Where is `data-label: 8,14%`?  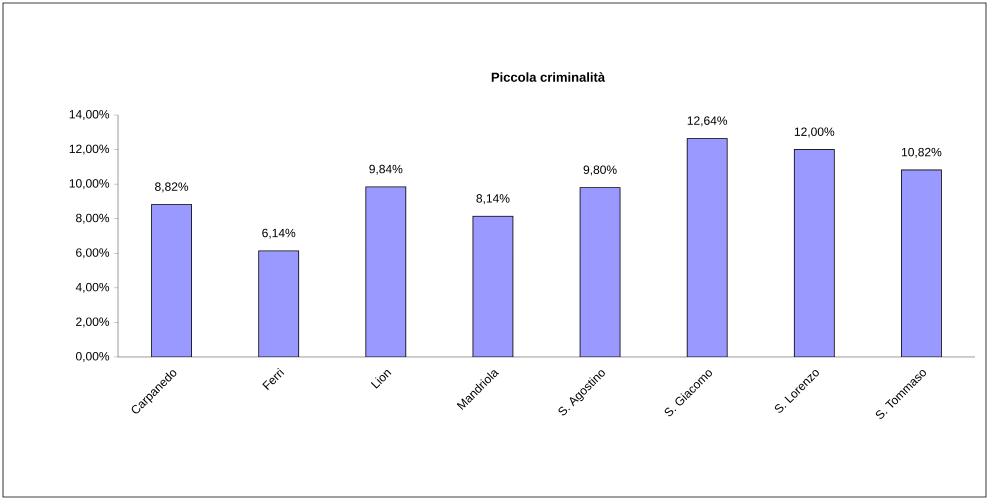 data-label: 8,14% is located at coordinates (493, 199).